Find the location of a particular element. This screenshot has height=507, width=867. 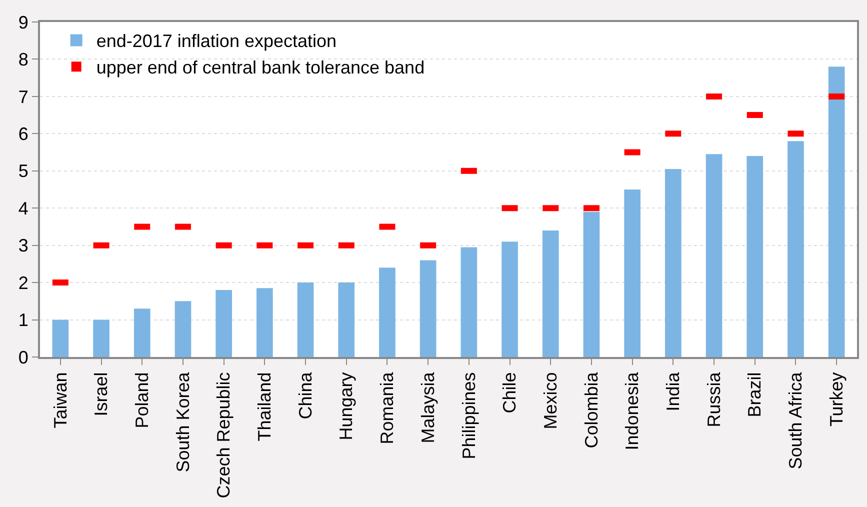

x-tick-label: India is located at coordinates (673, 391).